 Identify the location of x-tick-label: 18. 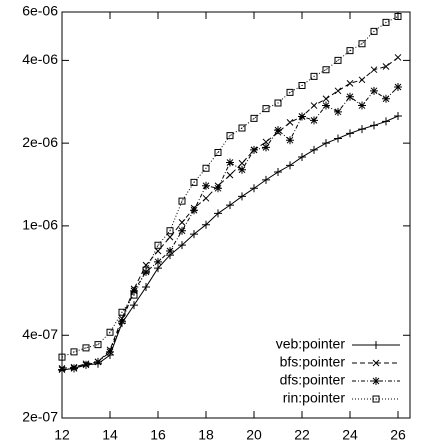
(206, 435).